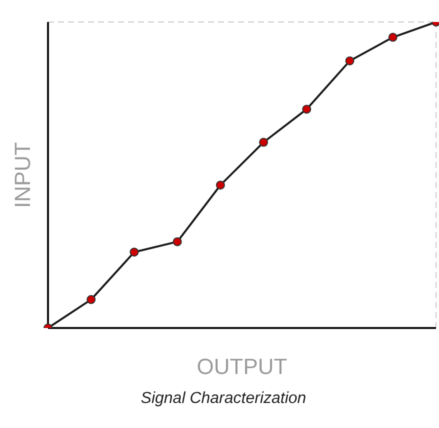 This screenshot has width=439, height=428. I want to click on text: Signal Characterization, so click(224, 399).